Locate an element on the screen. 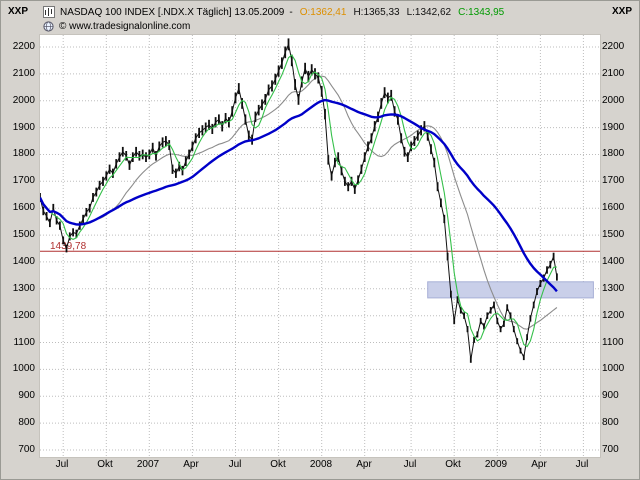 The width and height of the screenshot is (640, 480). globe-icon is located at coordinates (48, 26).